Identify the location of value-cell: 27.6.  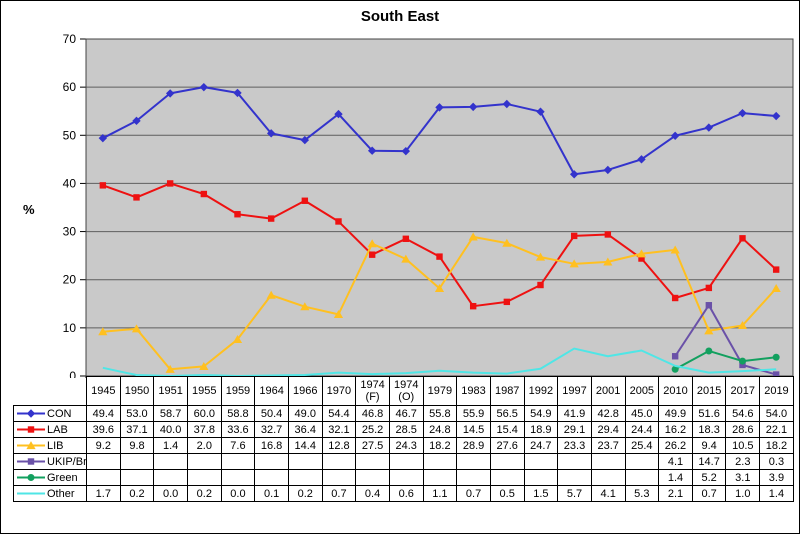
(507, 445).